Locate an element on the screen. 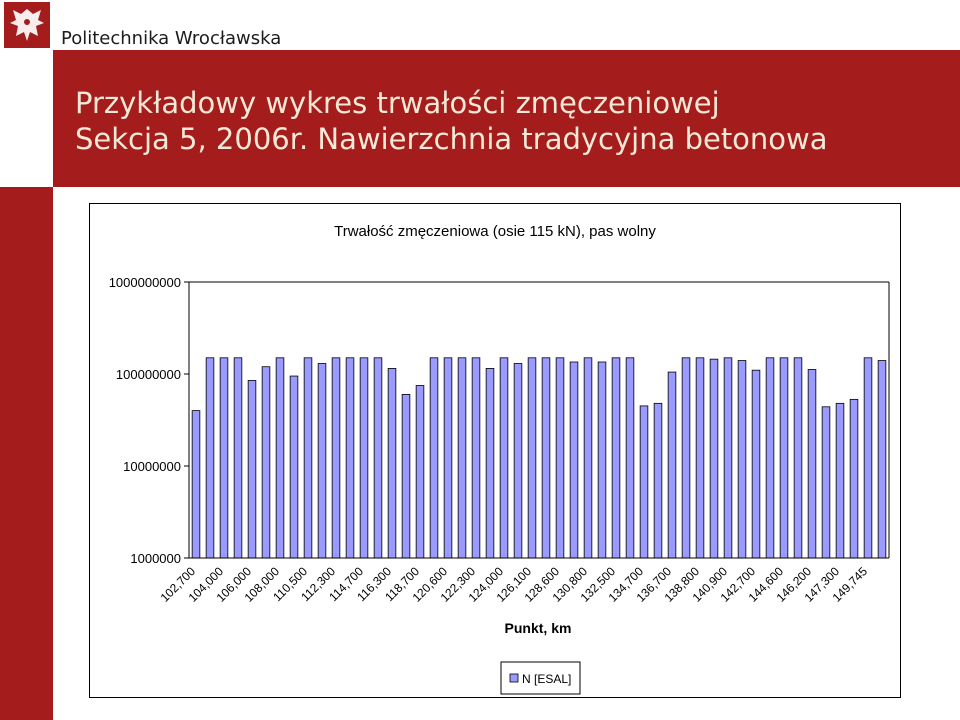 The height and width of the screenshot is (720, 960). y-tick-label: 100000000 is located at coordinates (148, 374).